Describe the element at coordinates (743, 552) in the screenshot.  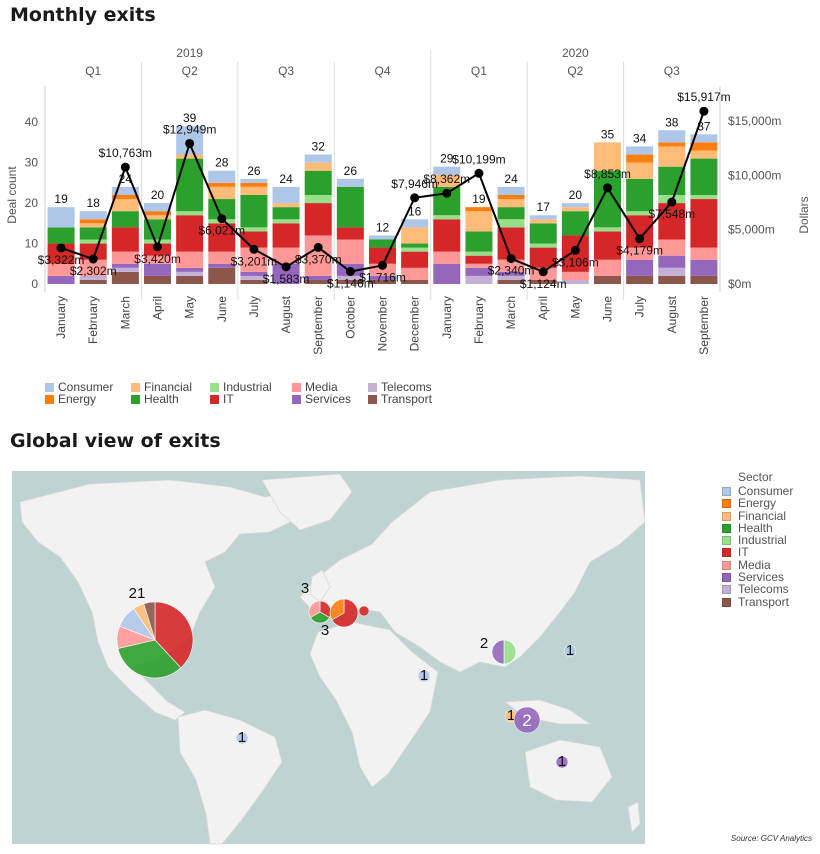
I see `sector-label: IT` at that location.